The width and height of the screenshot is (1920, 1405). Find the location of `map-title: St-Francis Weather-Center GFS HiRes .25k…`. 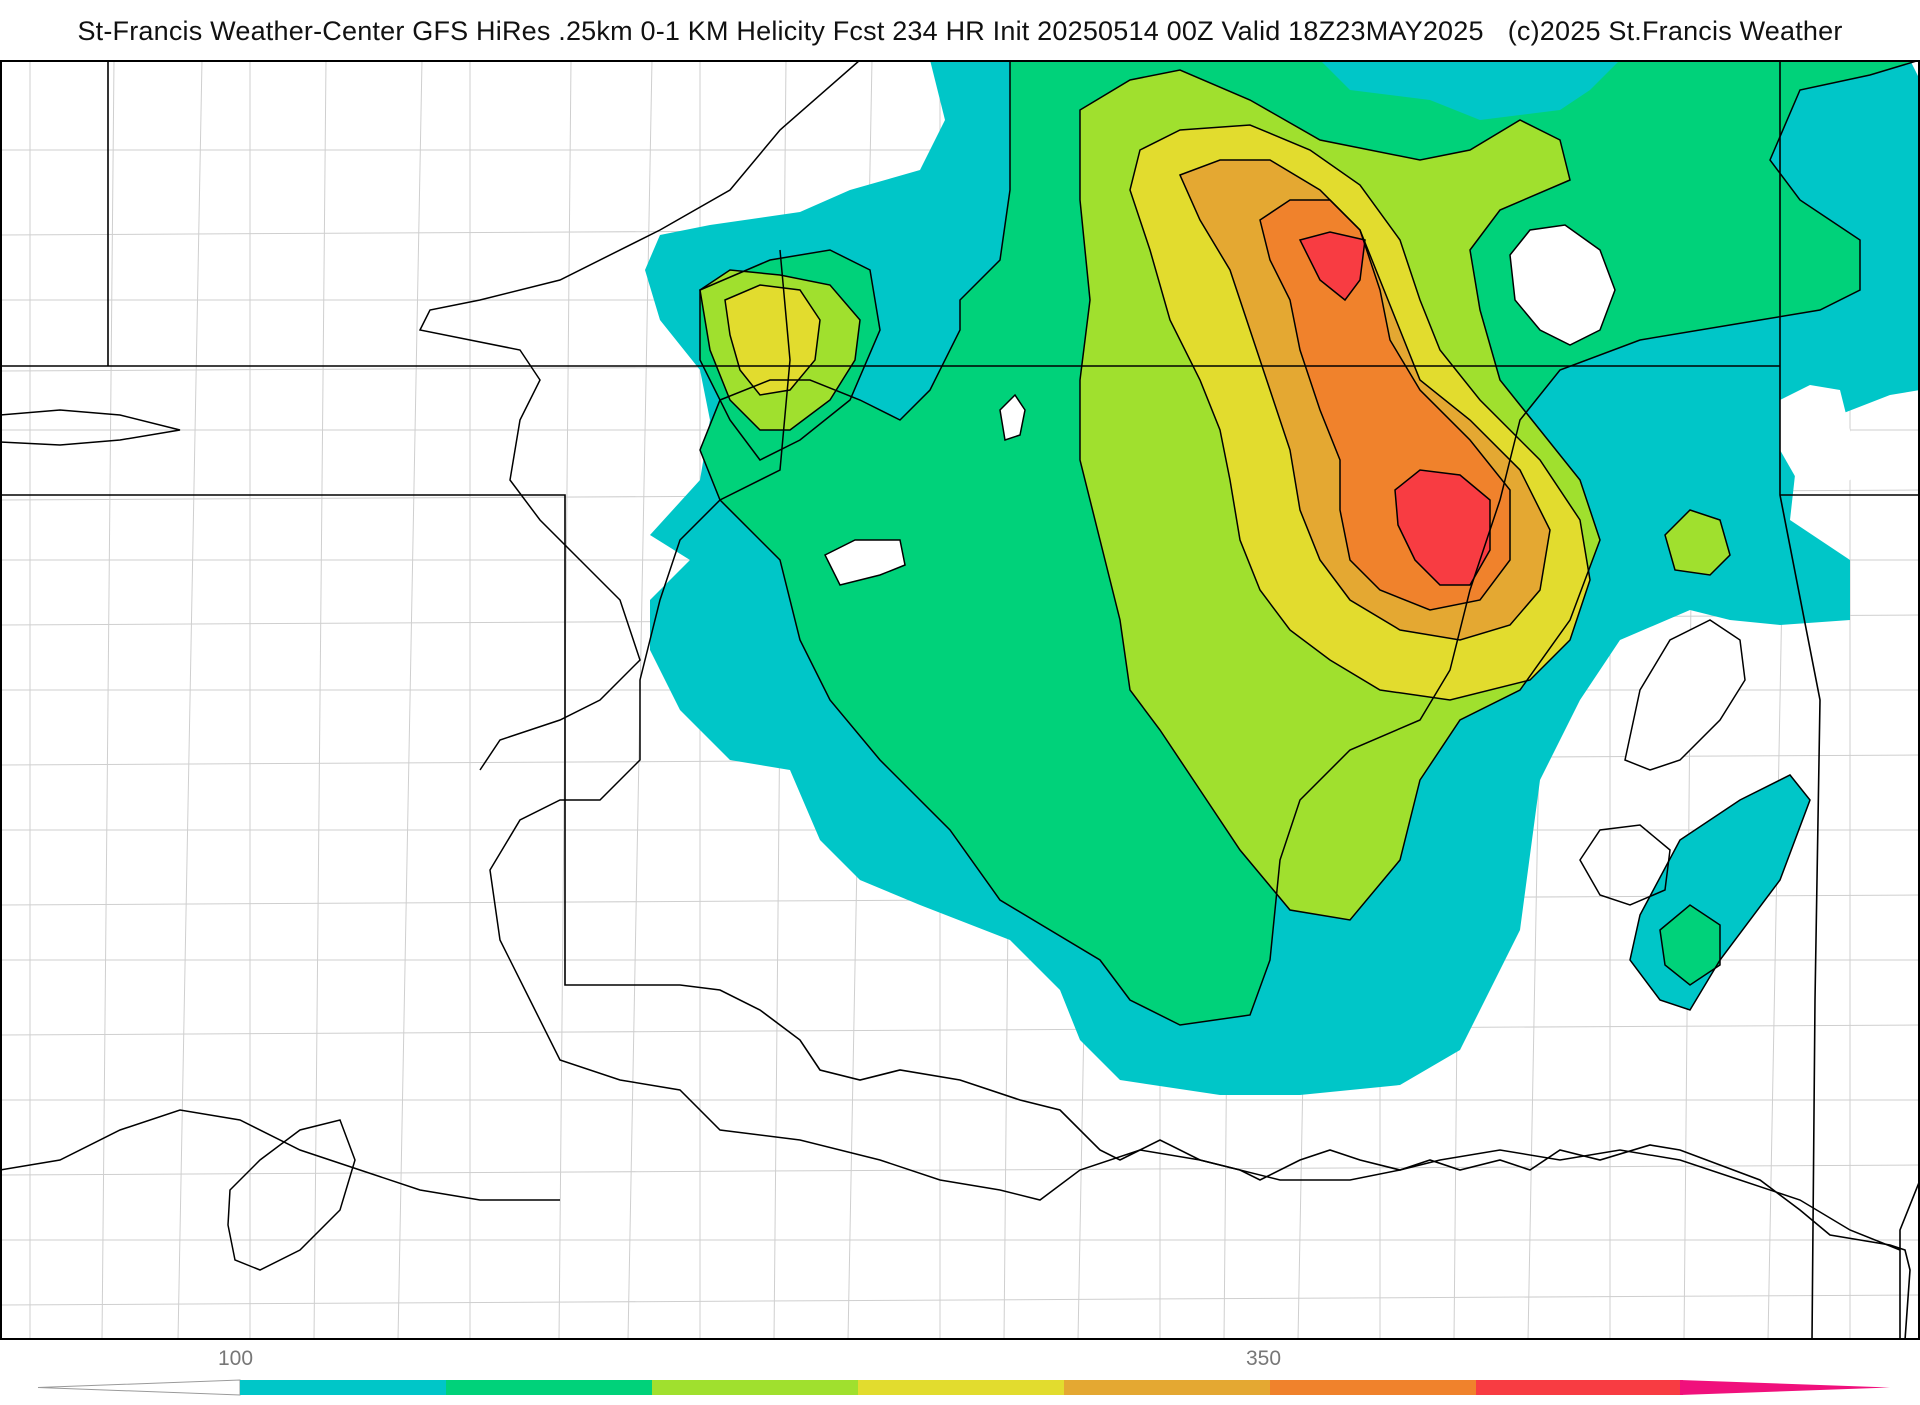

map-title: St-Francis Weather-Center GFS HiRes .25k… is located at coordinates (960, 31).